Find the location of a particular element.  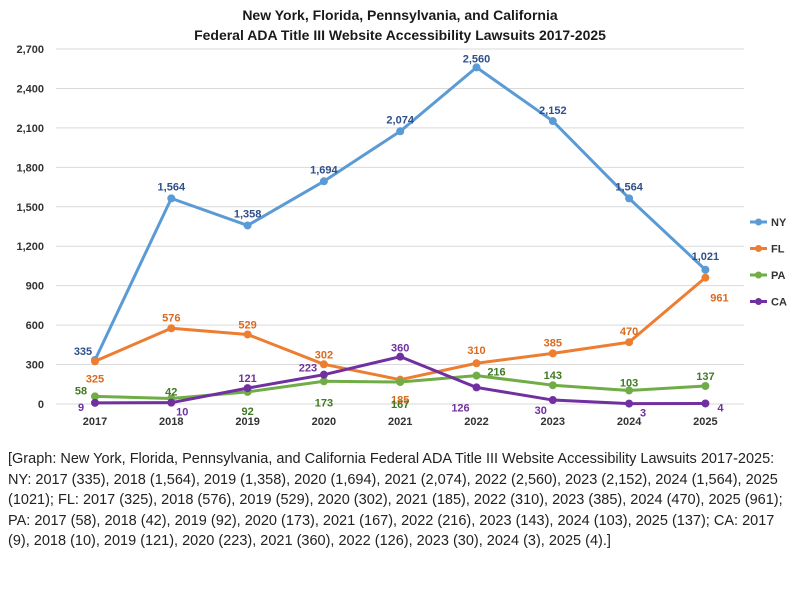

y-axis-ticks: 0 300 600 900 1,200 1,500 1,800 2,100 2,400 2,700 is located at coordinates (30, 227).